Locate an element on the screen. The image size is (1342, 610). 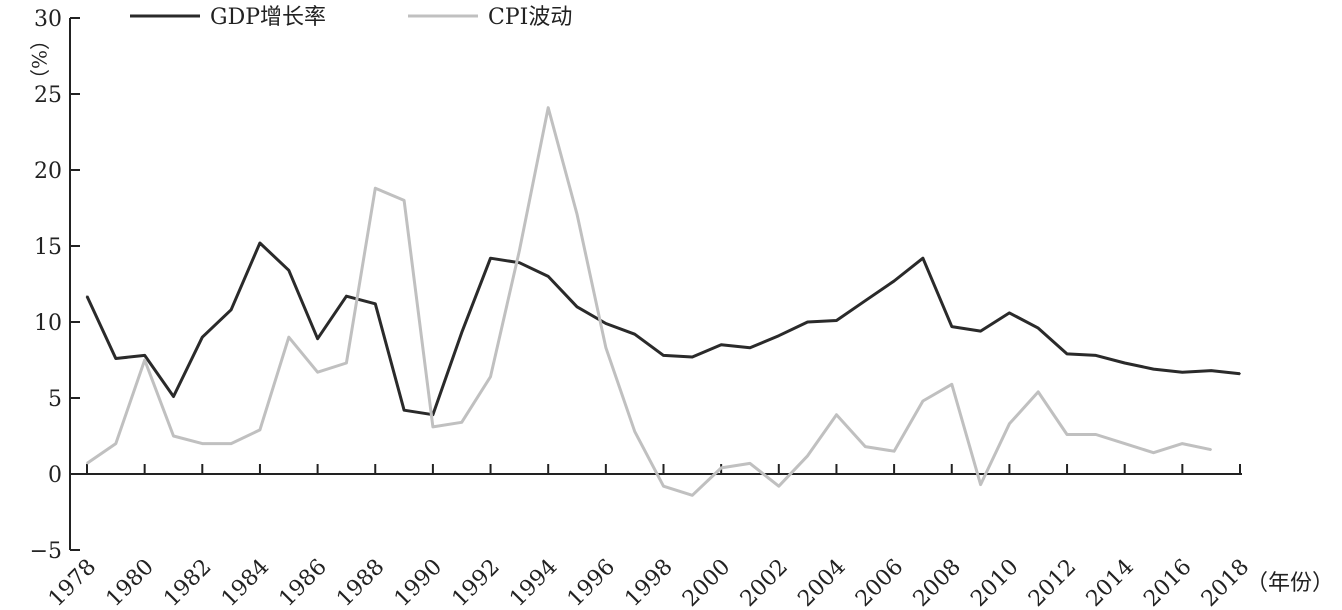
x-tick-label: 1986 is located at coordinates (303, 582).